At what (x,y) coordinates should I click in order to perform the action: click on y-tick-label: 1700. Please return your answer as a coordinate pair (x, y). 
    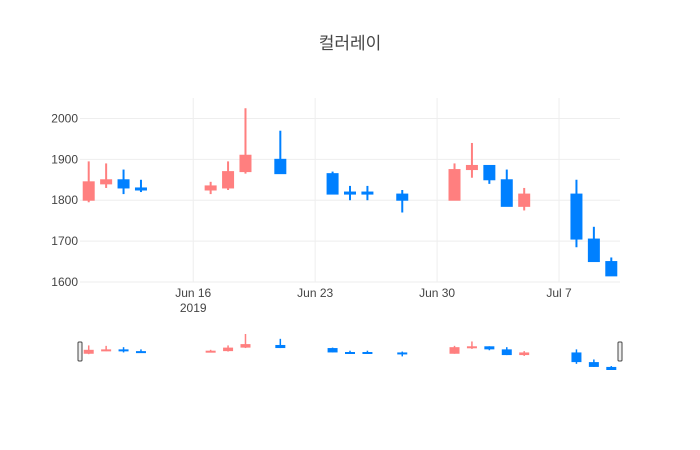
    Looking at the image, I should click on (64, 241).